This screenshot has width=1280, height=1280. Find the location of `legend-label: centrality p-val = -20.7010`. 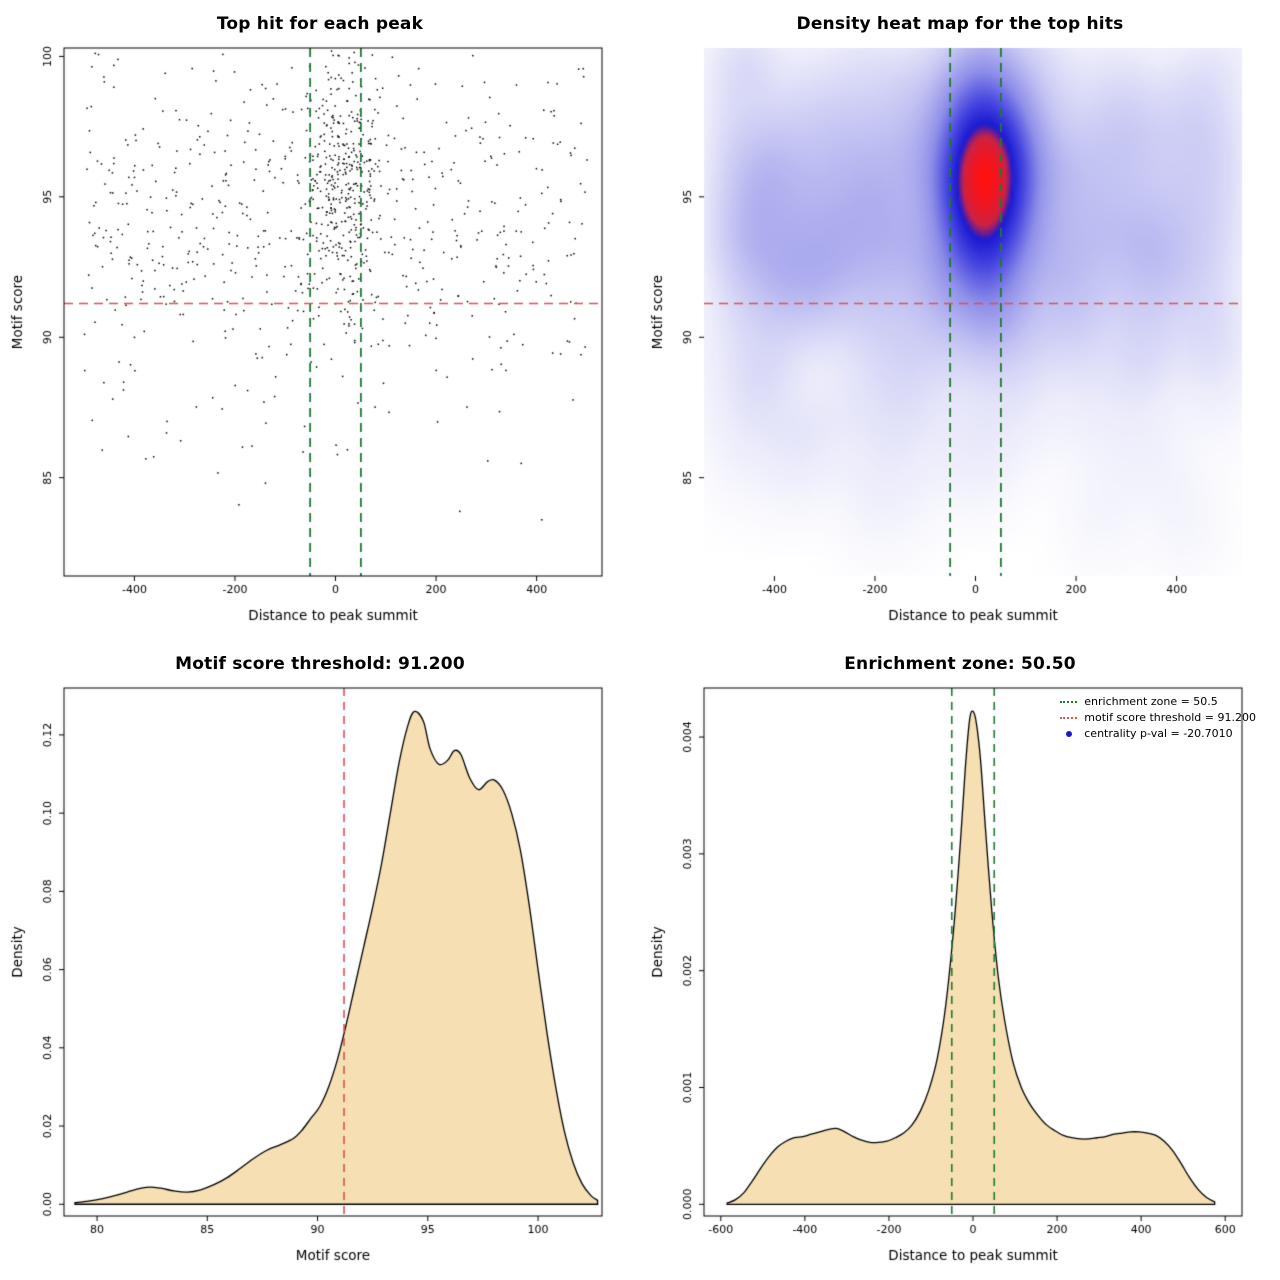

legend-label: centrality p-val = -20.7010 is located at coordinates (1158, 733).